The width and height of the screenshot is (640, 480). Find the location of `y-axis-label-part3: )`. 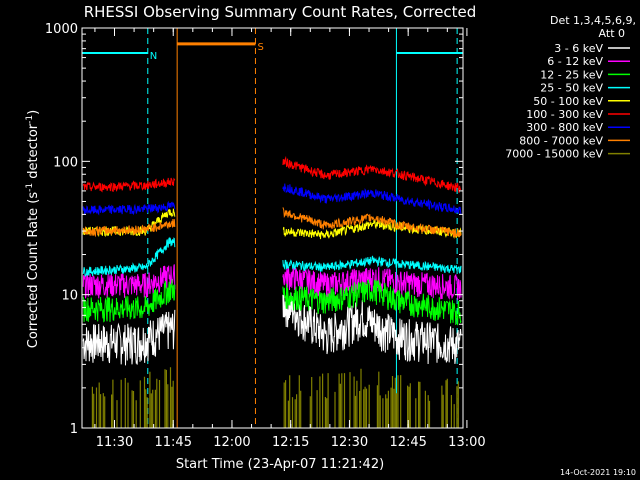

y-axis-label-part3: ) is located at coordinates (33, 112).